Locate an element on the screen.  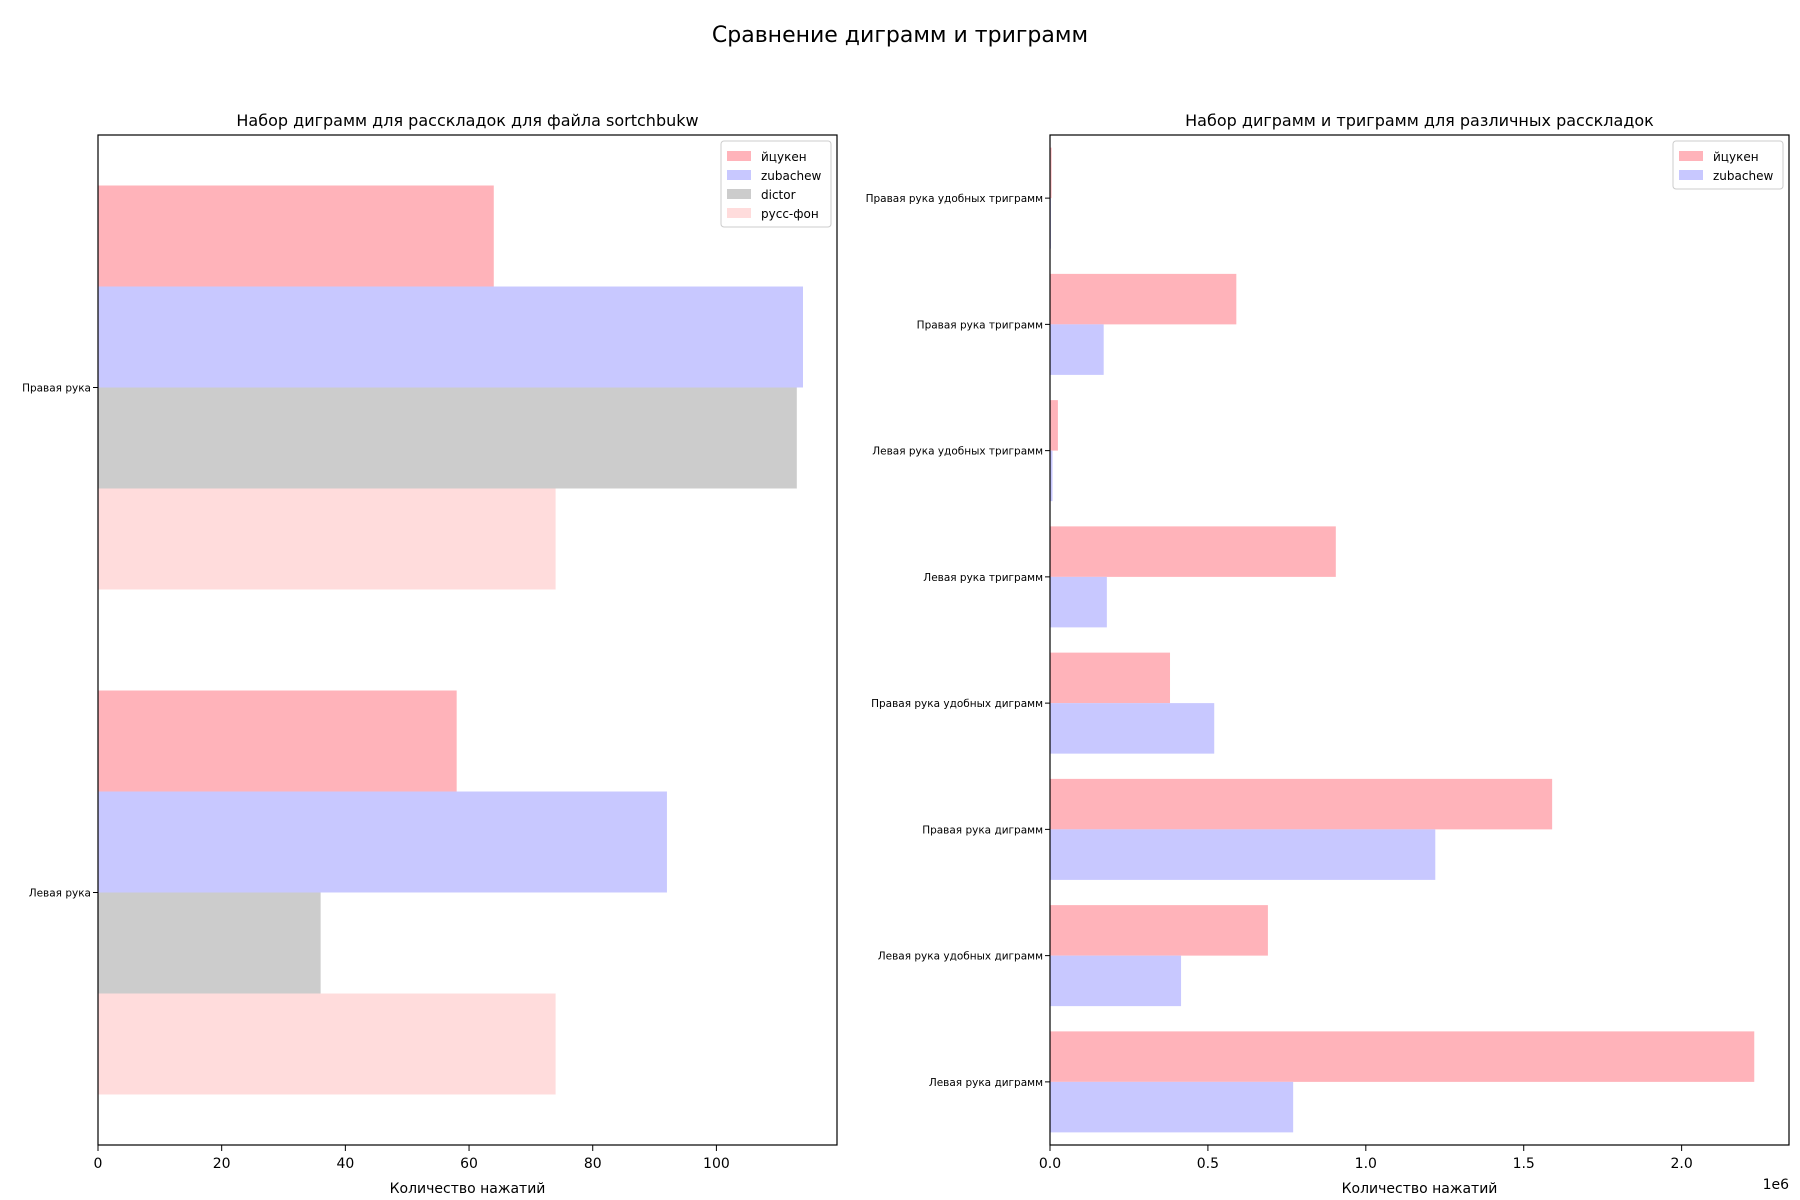
legend: йцукен zubachew dictor русс-фон is located at coordinates (776, 184).